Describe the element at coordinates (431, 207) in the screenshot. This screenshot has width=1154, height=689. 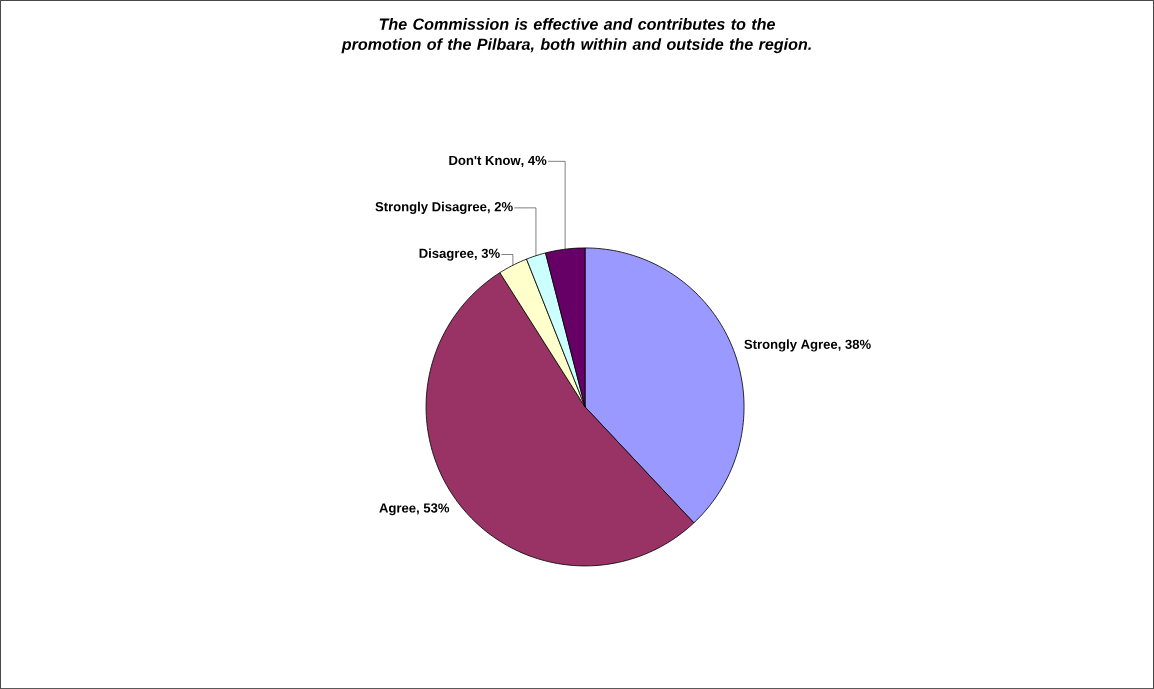
I see `slice-label: Strongly Disagree` at that location.